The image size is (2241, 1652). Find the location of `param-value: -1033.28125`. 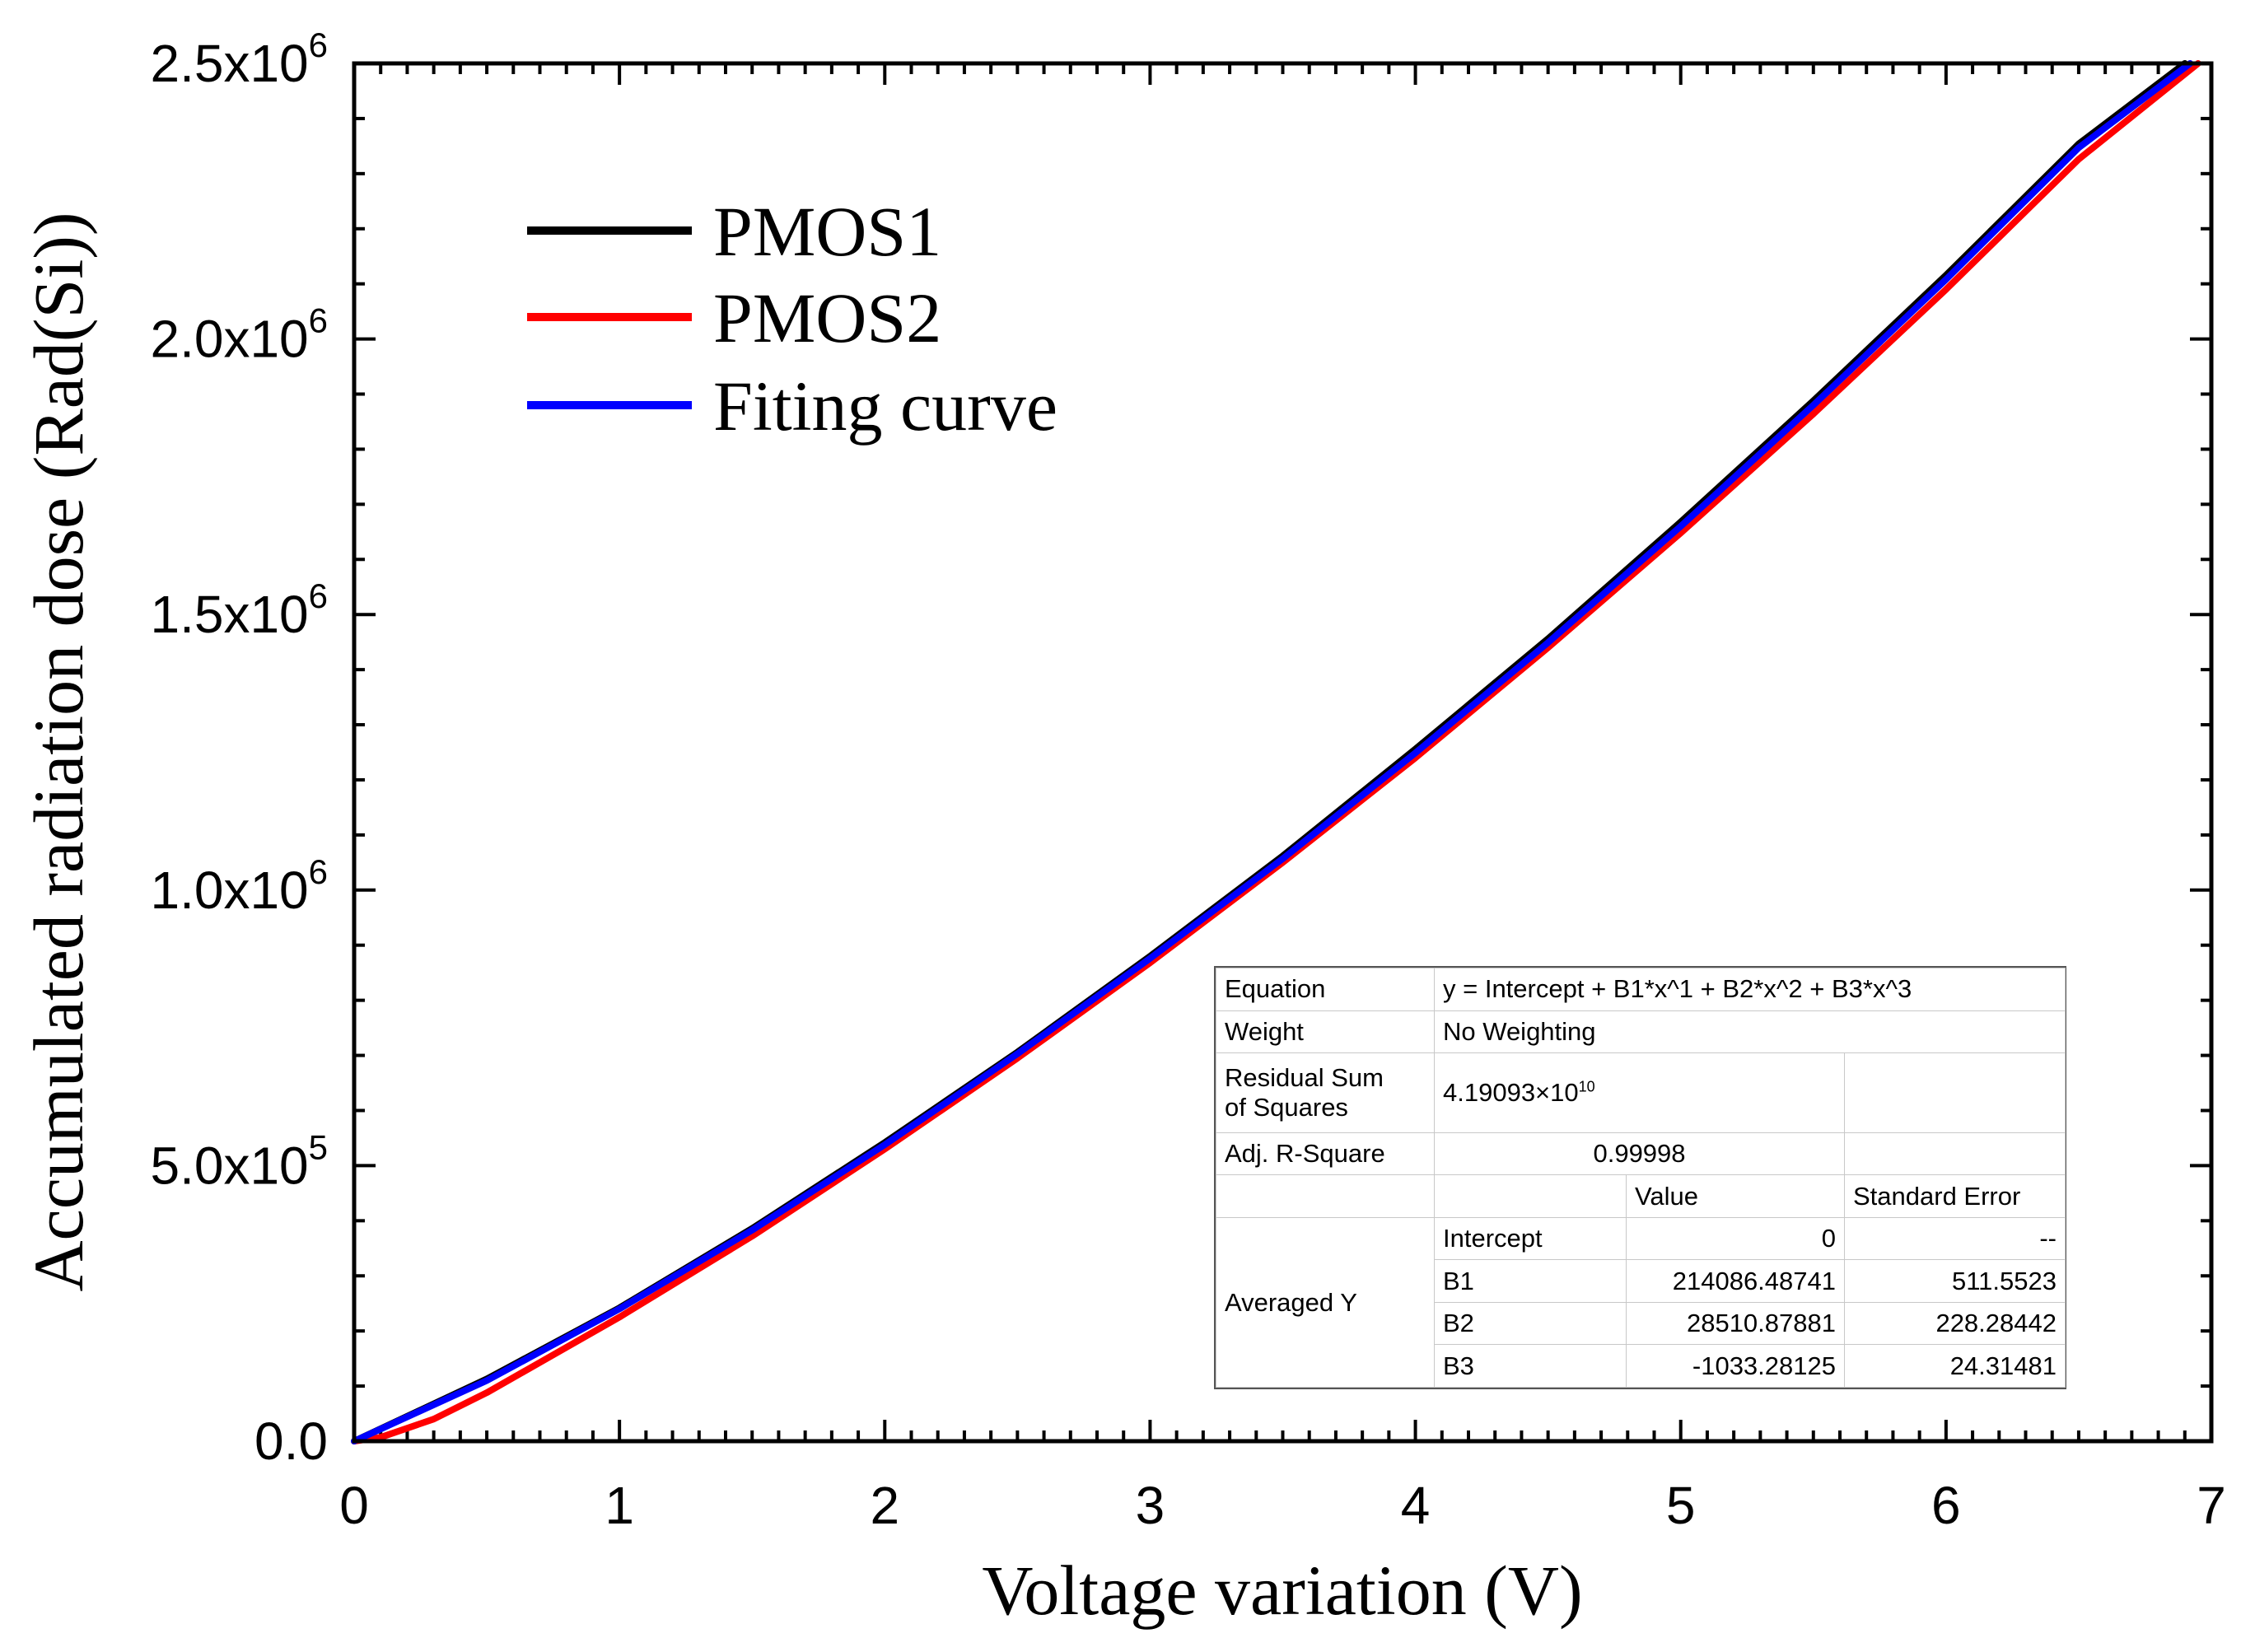

param-value: -1033.28125 is located at coordinates (1735, 1366).